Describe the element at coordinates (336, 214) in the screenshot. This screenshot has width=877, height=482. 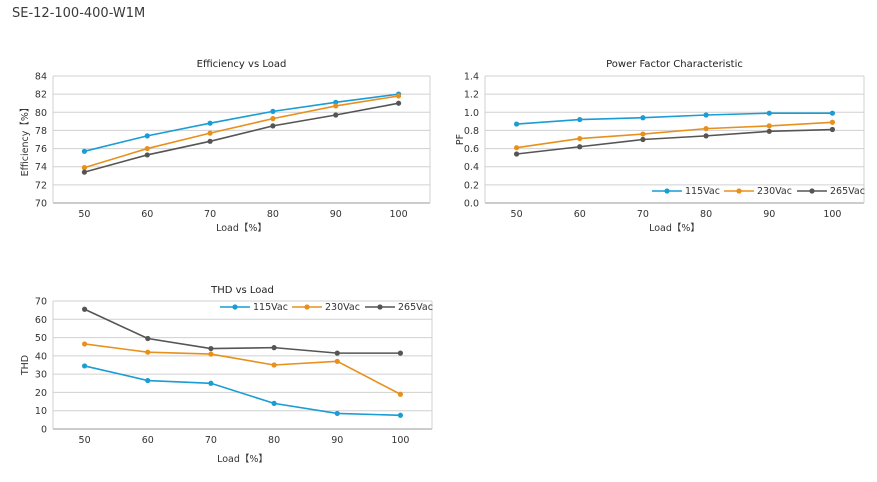
I see `x-tick-label: 90` at that location.